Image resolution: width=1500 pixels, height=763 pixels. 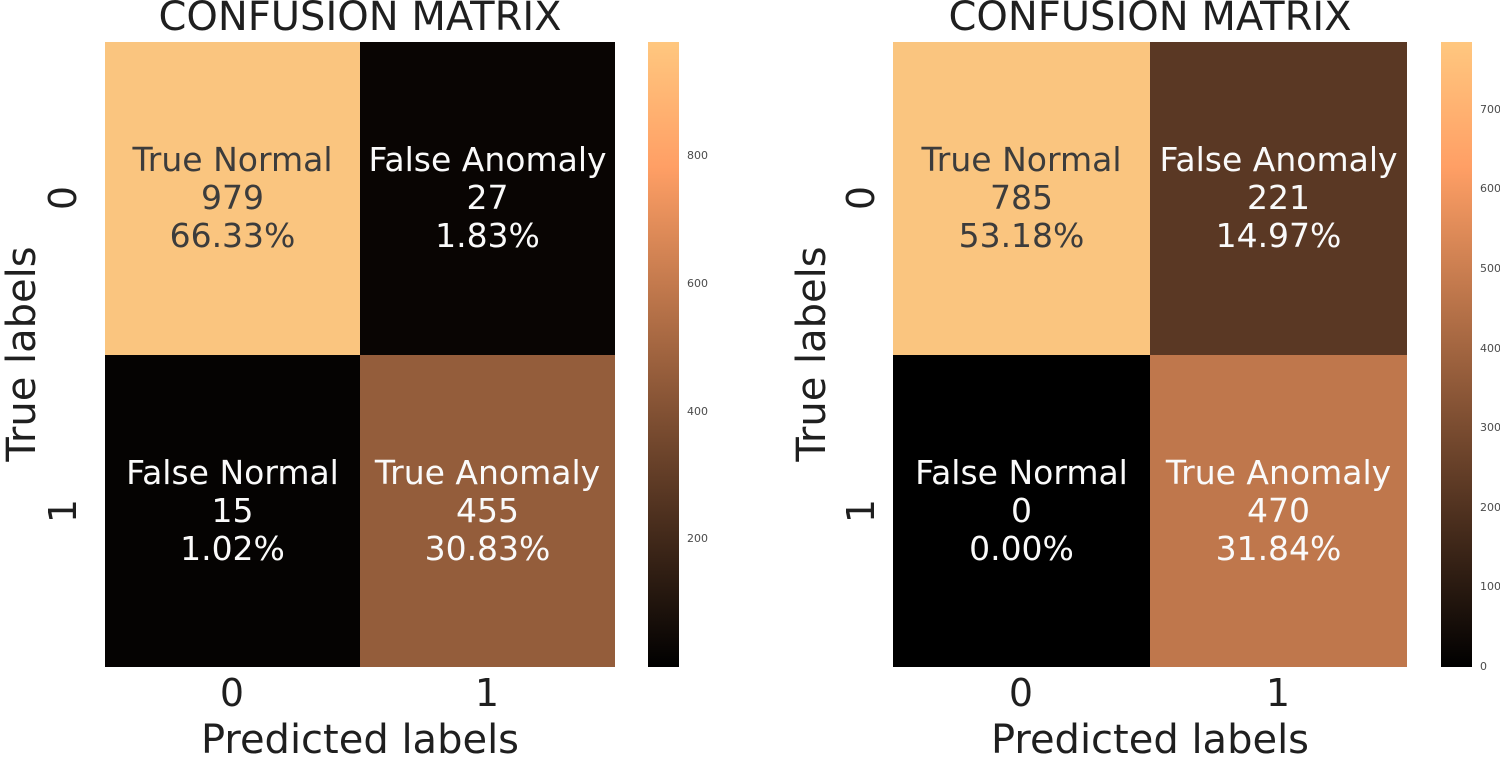 I want to click on cell-count: 27, so click(x=487, y=198).